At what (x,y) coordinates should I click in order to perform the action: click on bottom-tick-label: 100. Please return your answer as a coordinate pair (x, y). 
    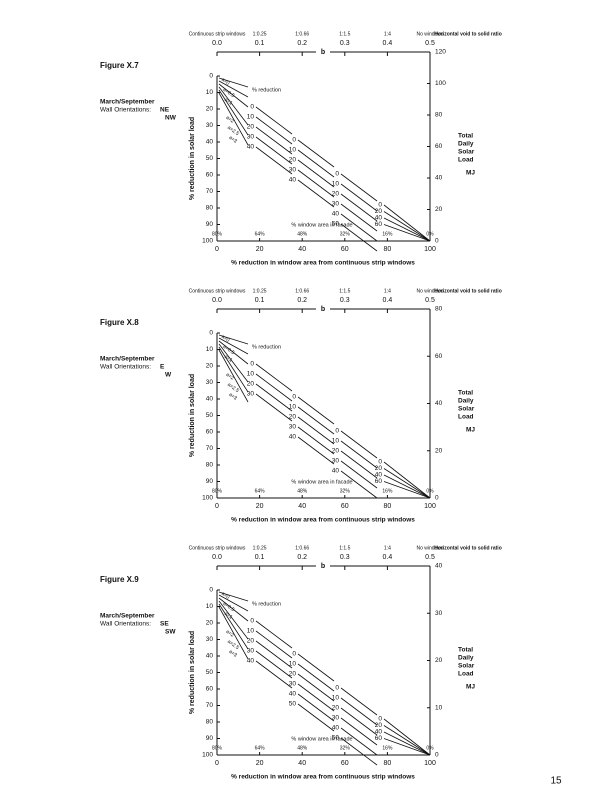
    Looking at the image, I should click on (430, 763).